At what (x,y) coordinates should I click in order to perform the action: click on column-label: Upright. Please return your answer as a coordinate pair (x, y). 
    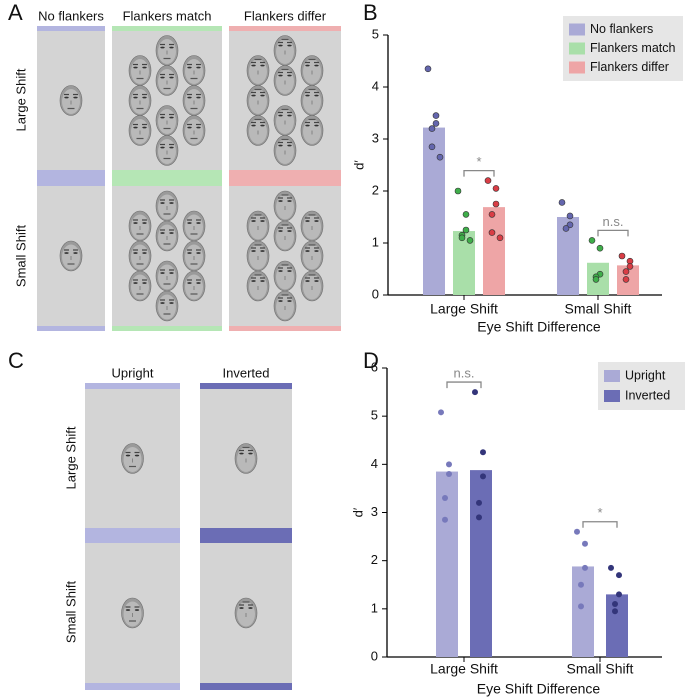
    Looking at the image, I should click on (133, 372).